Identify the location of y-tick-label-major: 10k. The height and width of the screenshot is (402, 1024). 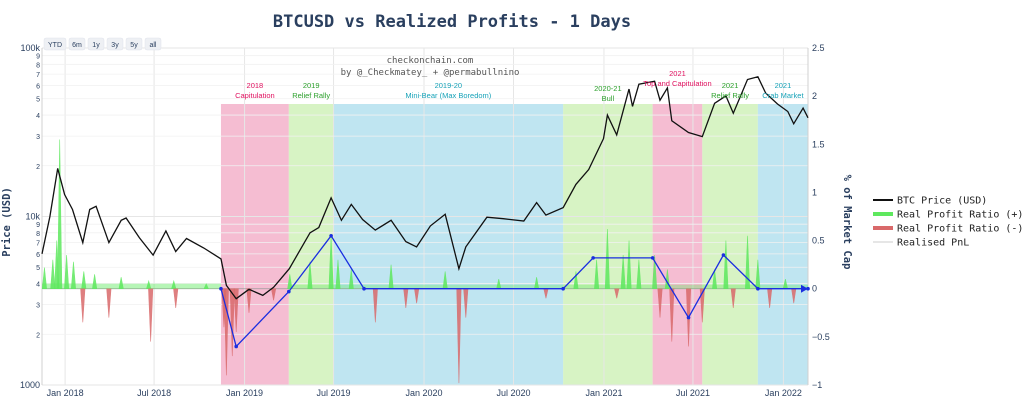
(32, 217).